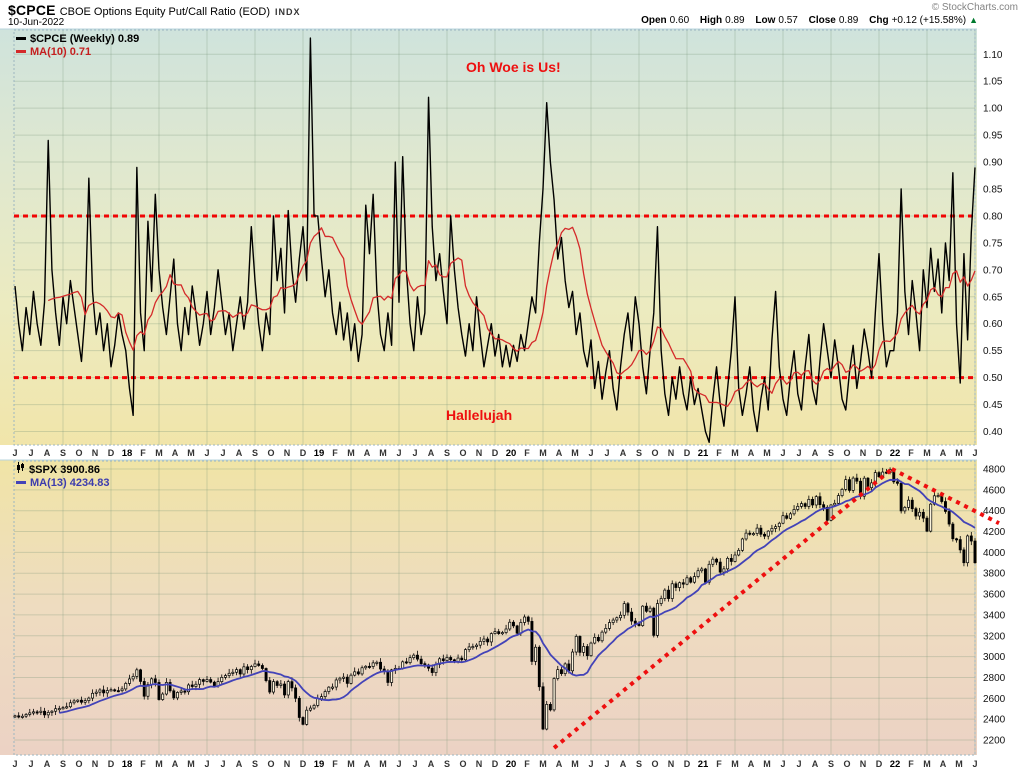  What do you see at coordinates (993, 136) in the screenshot?
I see `svg-text: 0.95` at bounding box center [993, 136].